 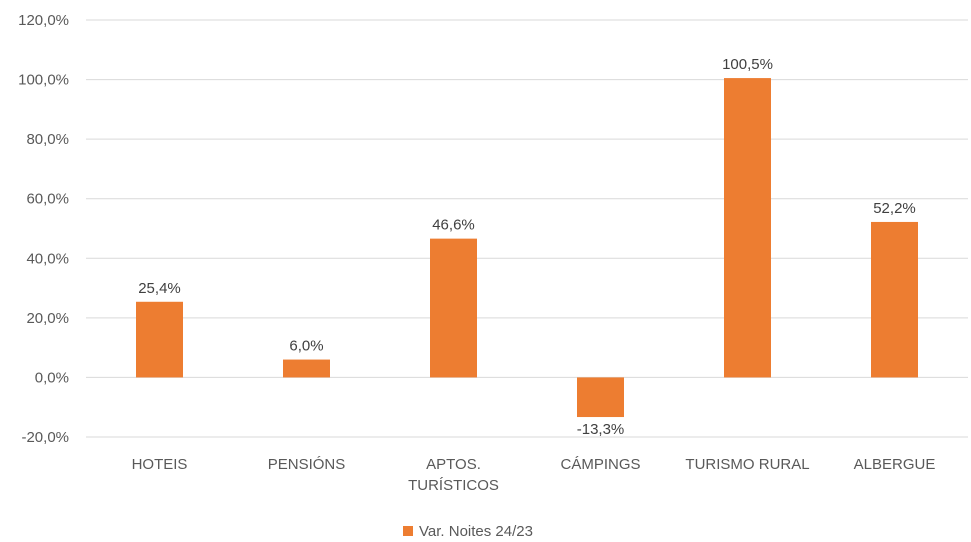 What do you see at coordinates (453, 225) in the screenshot?
I see `data-label: 46,6%` at bounding box center [453, 225].